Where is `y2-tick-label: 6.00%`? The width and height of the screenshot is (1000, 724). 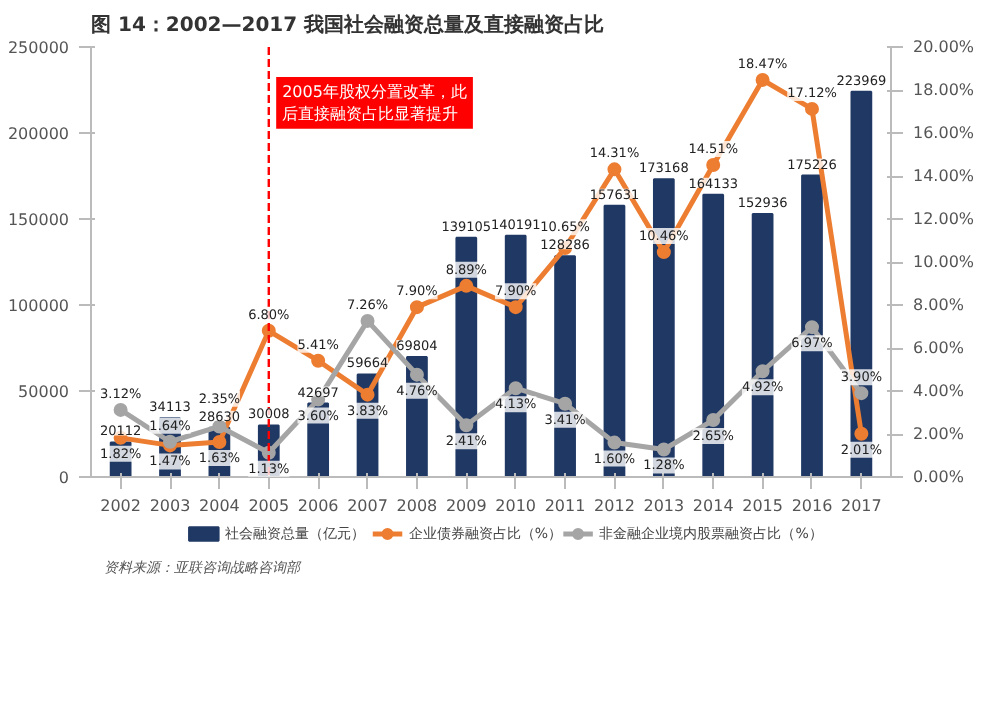 y2-tick-label: 6.00% is located at coordinates (939, 348).